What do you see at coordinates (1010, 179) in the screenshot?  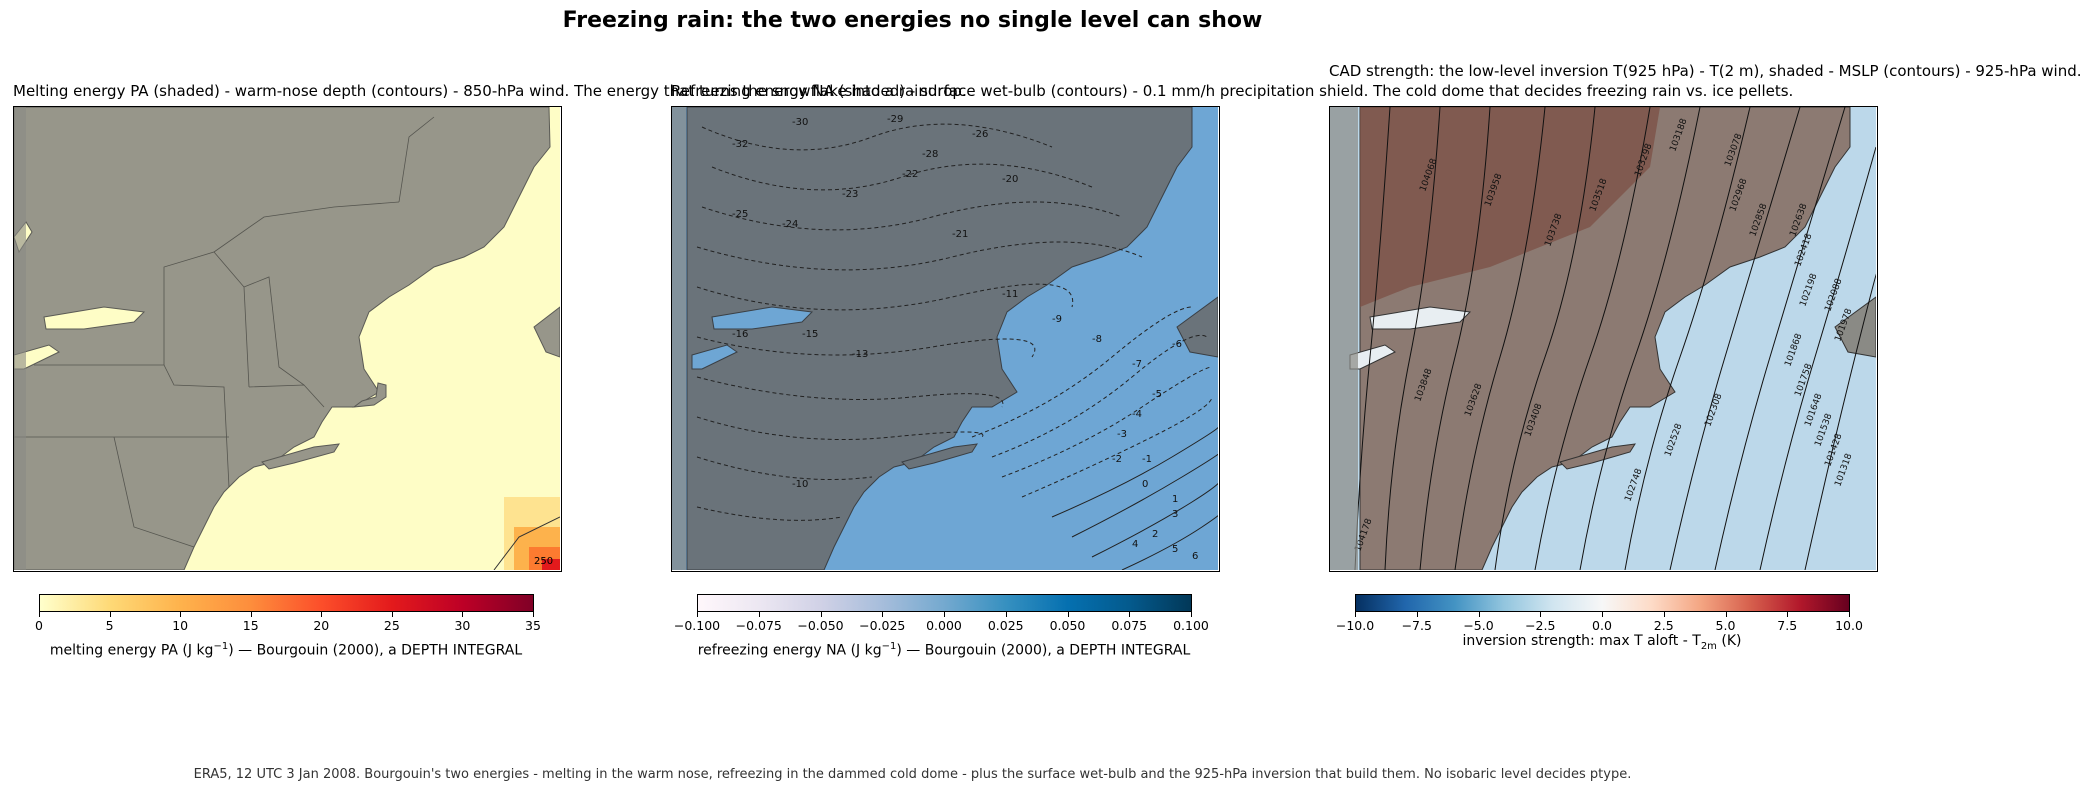 I see `contour-label: -20` at bounding box center [1010, 179].